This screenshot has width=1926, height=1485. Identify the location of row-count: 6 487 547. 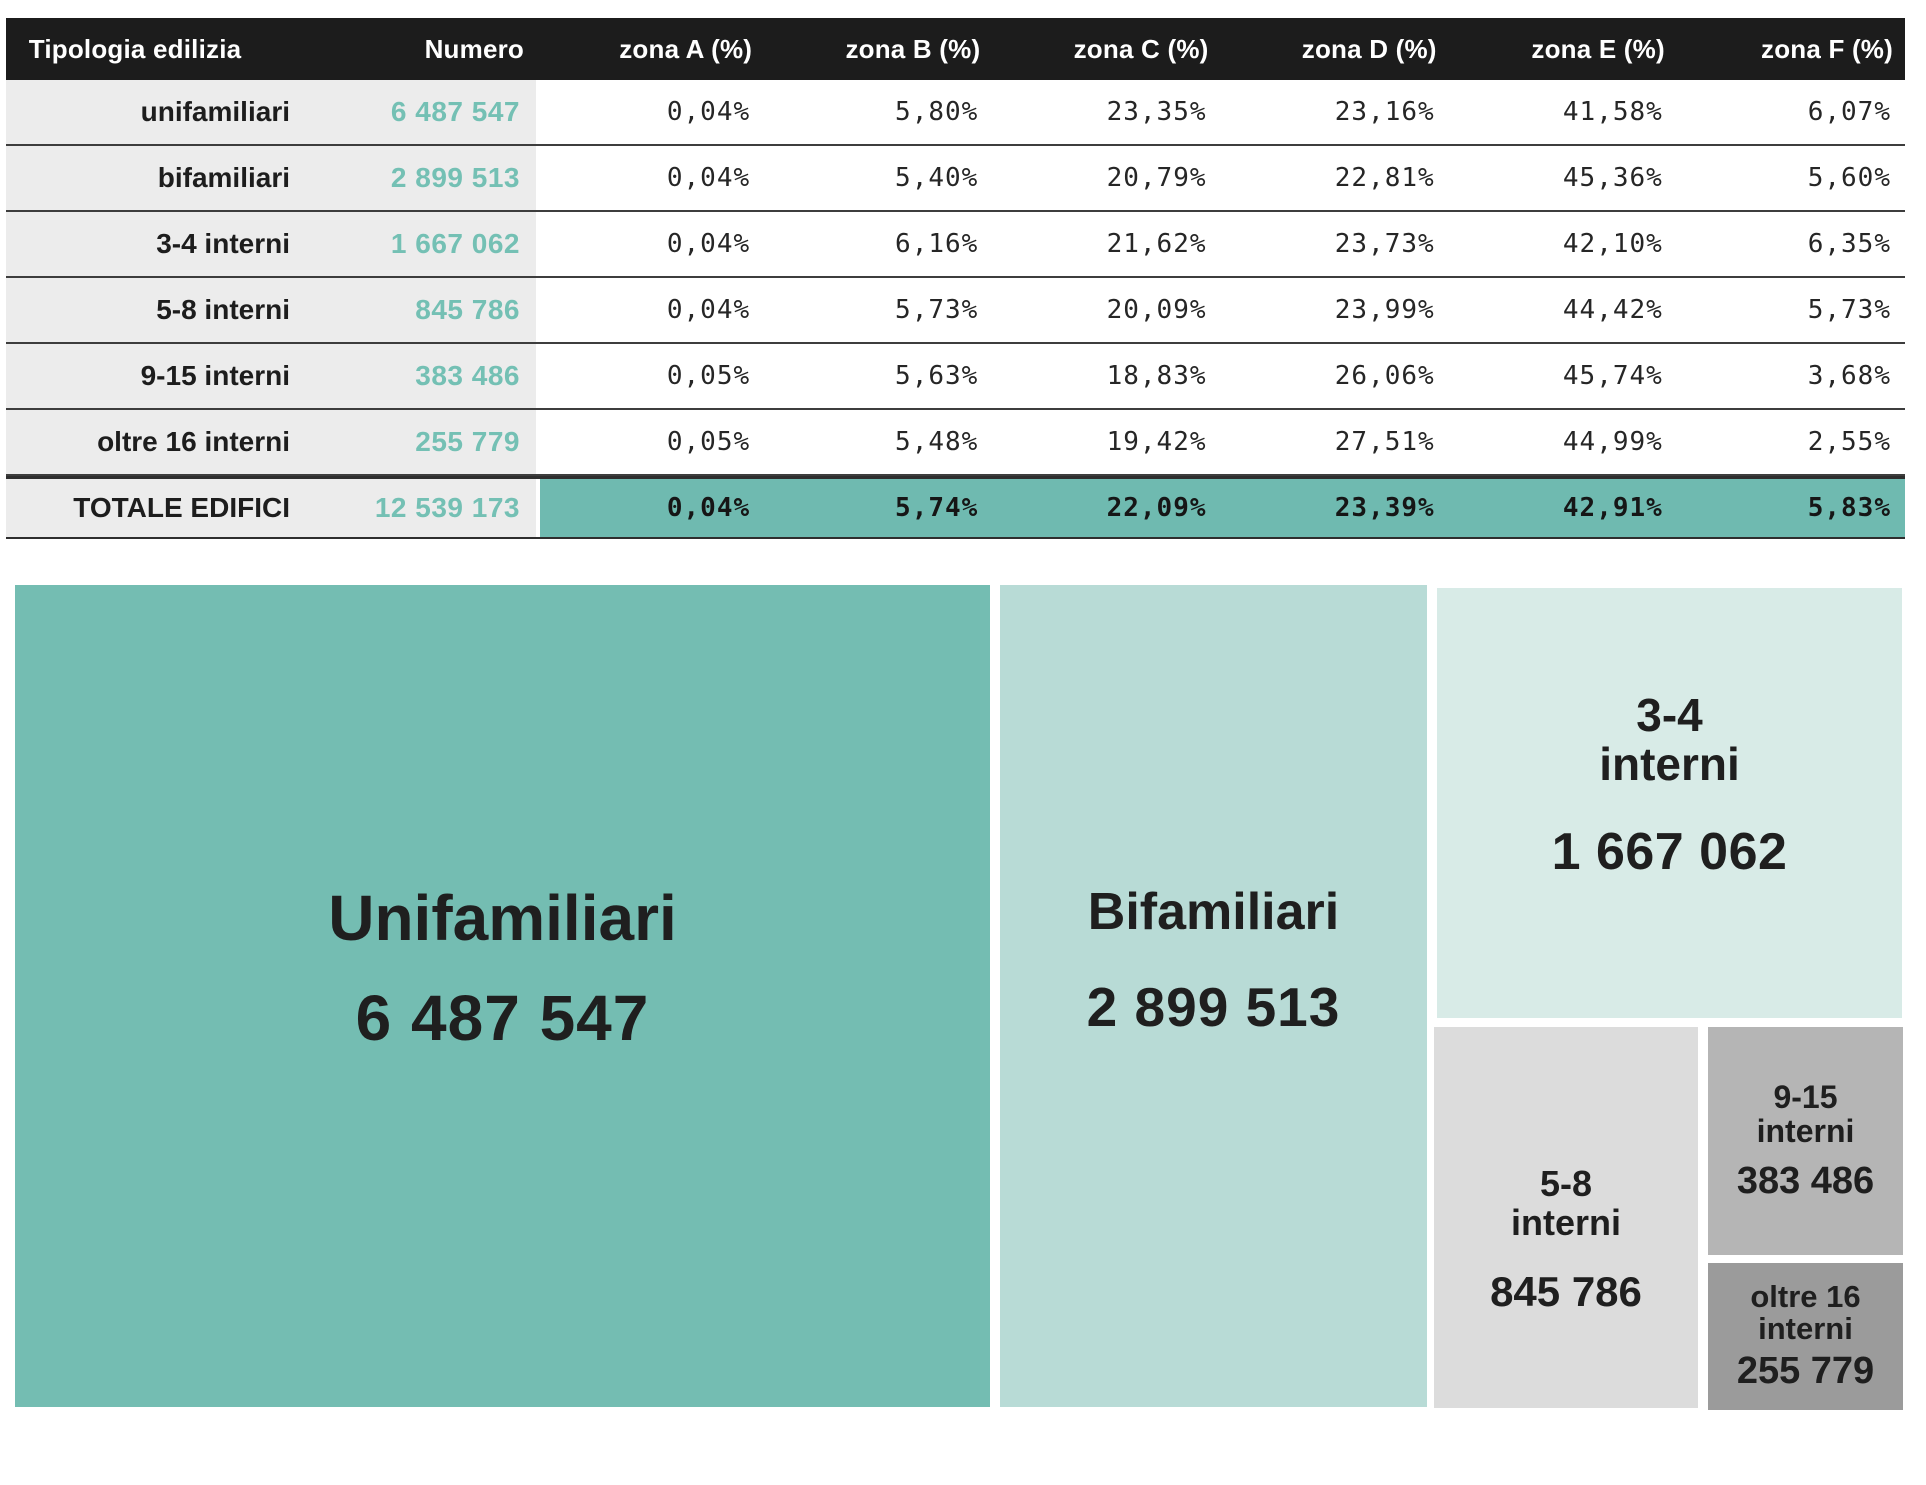
(420, 112).